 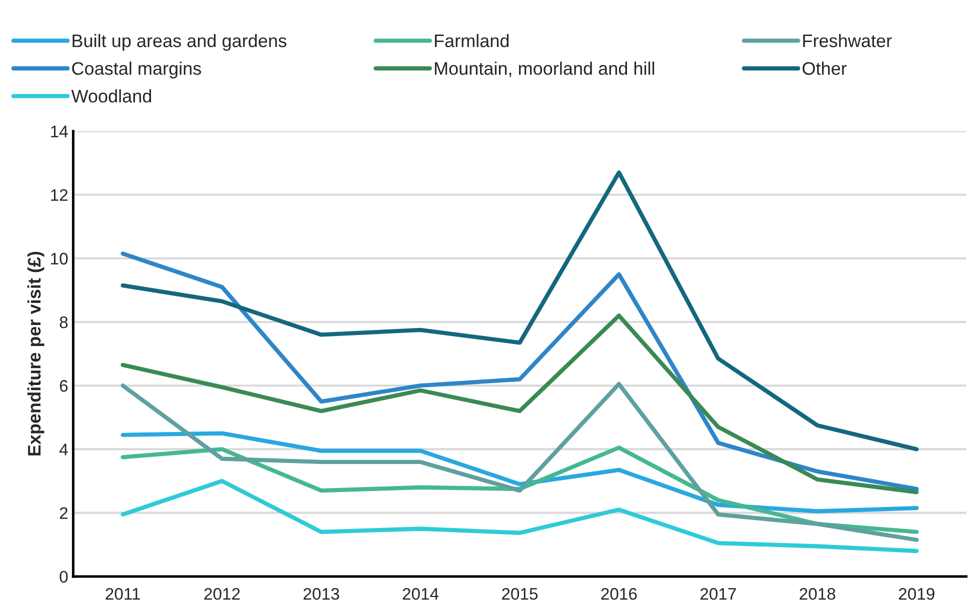 I want to click on legend-label: Built up areas and gardens, so click(x=179, y=42).